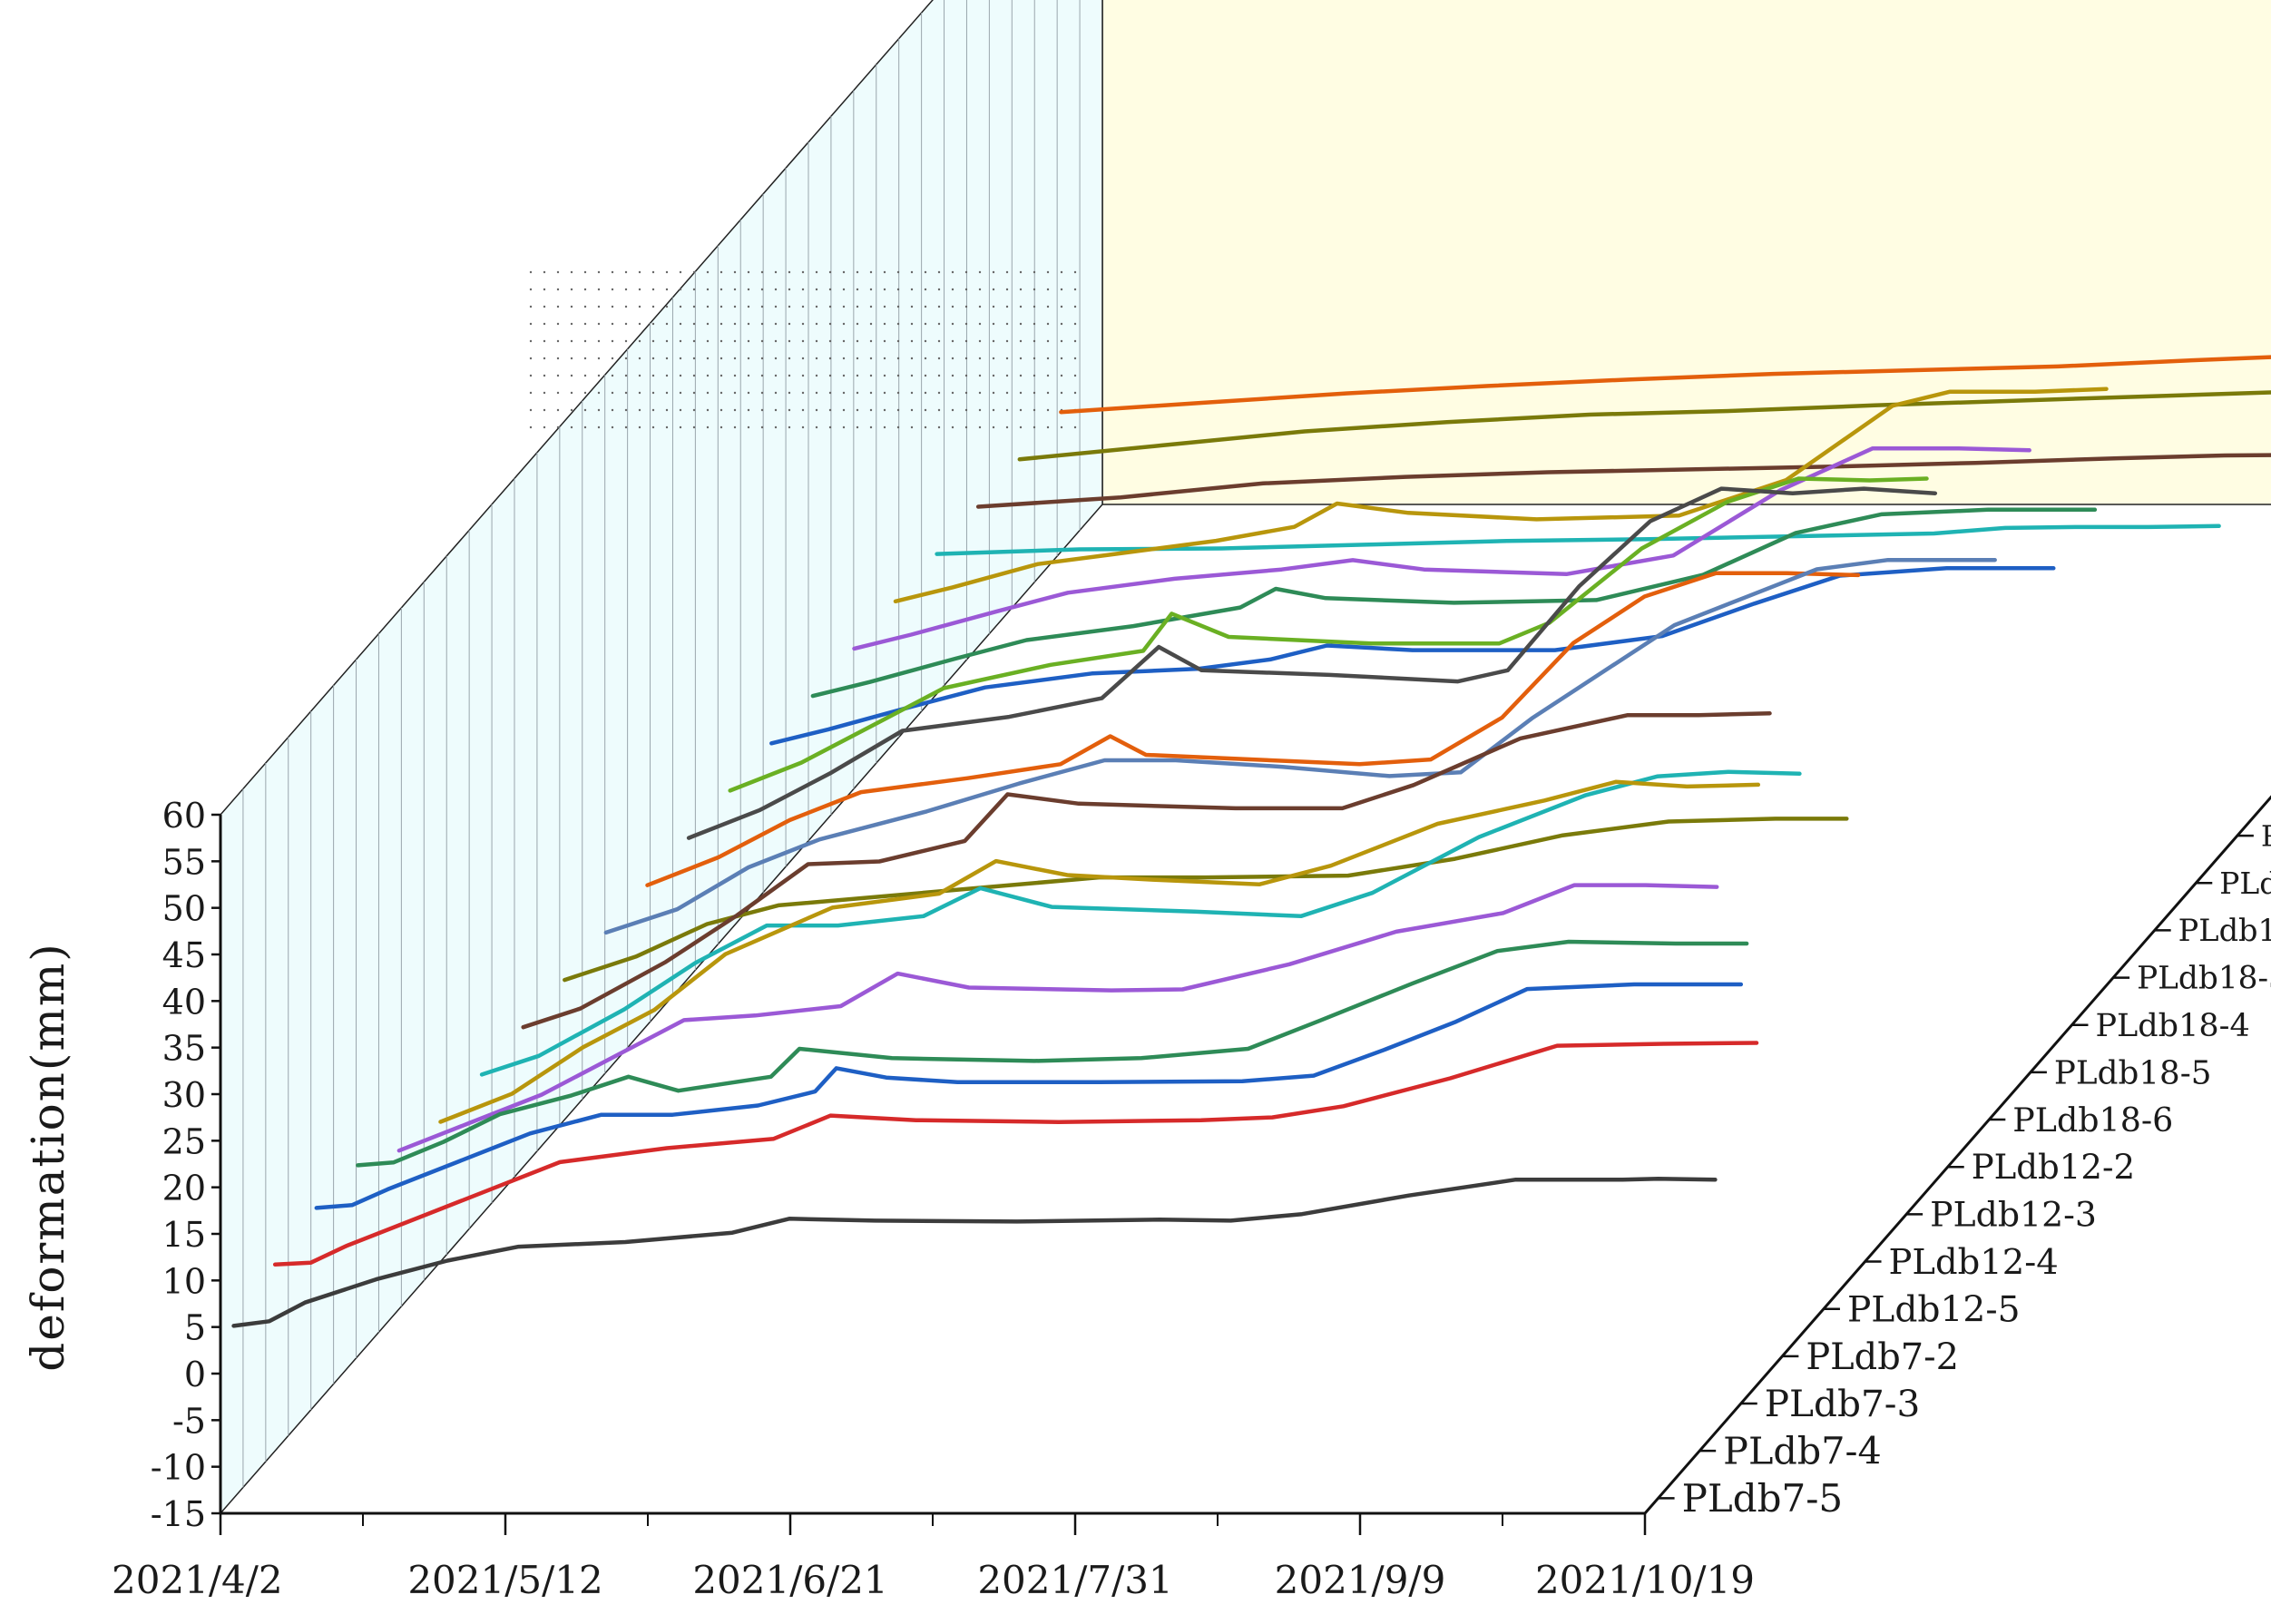  Describe the element at coordinates (1802, 1451) in the screenshot. I see `depth-tick-label: PLdb7-4` at that location.